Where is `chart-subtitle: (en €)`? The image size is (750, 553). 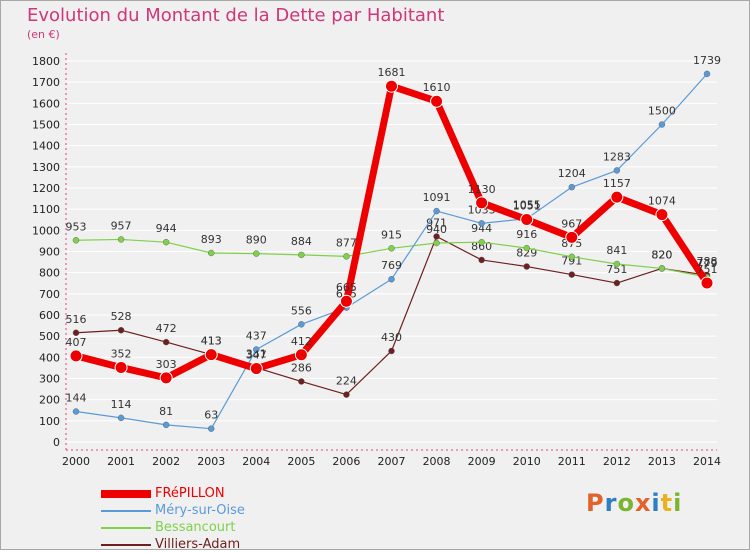
chart-subtitle: (en €) is located at coordinates (43, 34).